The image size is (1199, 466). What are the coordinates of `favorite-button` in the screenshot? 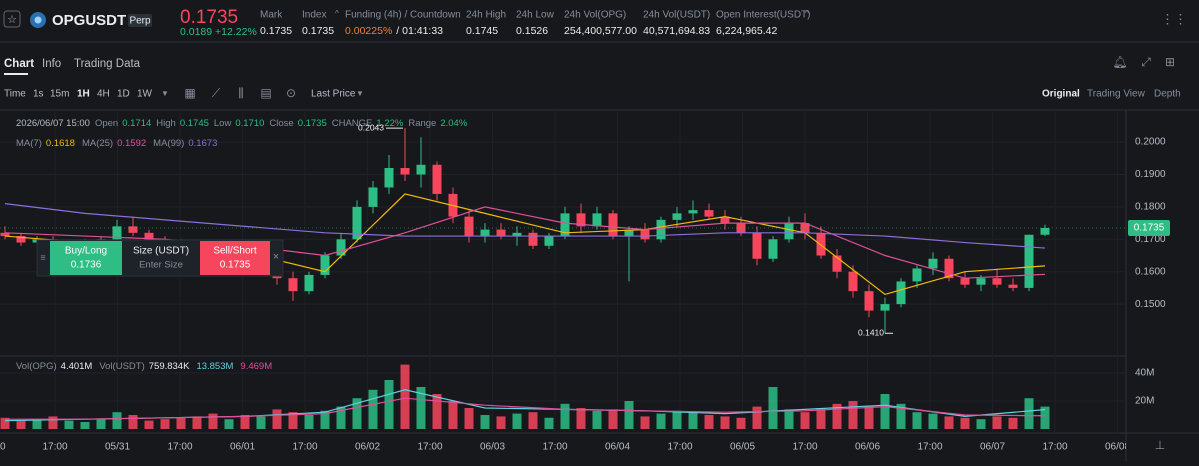 It's located at (12, 19).